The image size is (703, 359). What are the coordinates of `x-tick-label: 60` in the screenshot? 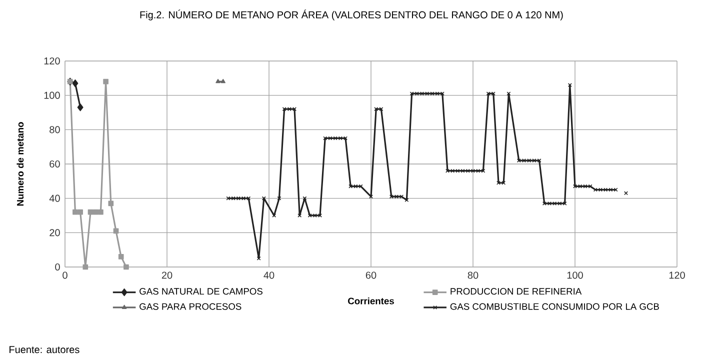 It's located at (371, 275).